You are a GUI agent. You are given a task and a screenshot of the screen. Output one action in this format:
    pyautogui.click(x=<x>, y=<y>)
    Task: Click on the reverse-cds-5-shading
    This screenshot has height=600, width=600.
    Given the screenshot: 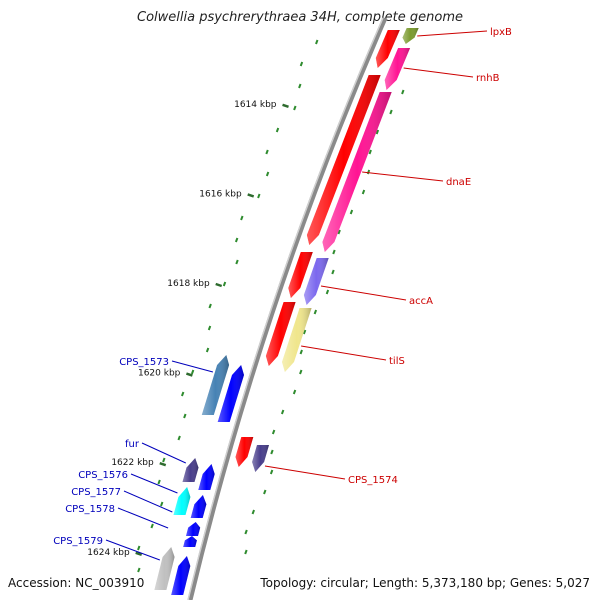 What is the action you would take?
    pyautogui.click(x=181, y=575)
    